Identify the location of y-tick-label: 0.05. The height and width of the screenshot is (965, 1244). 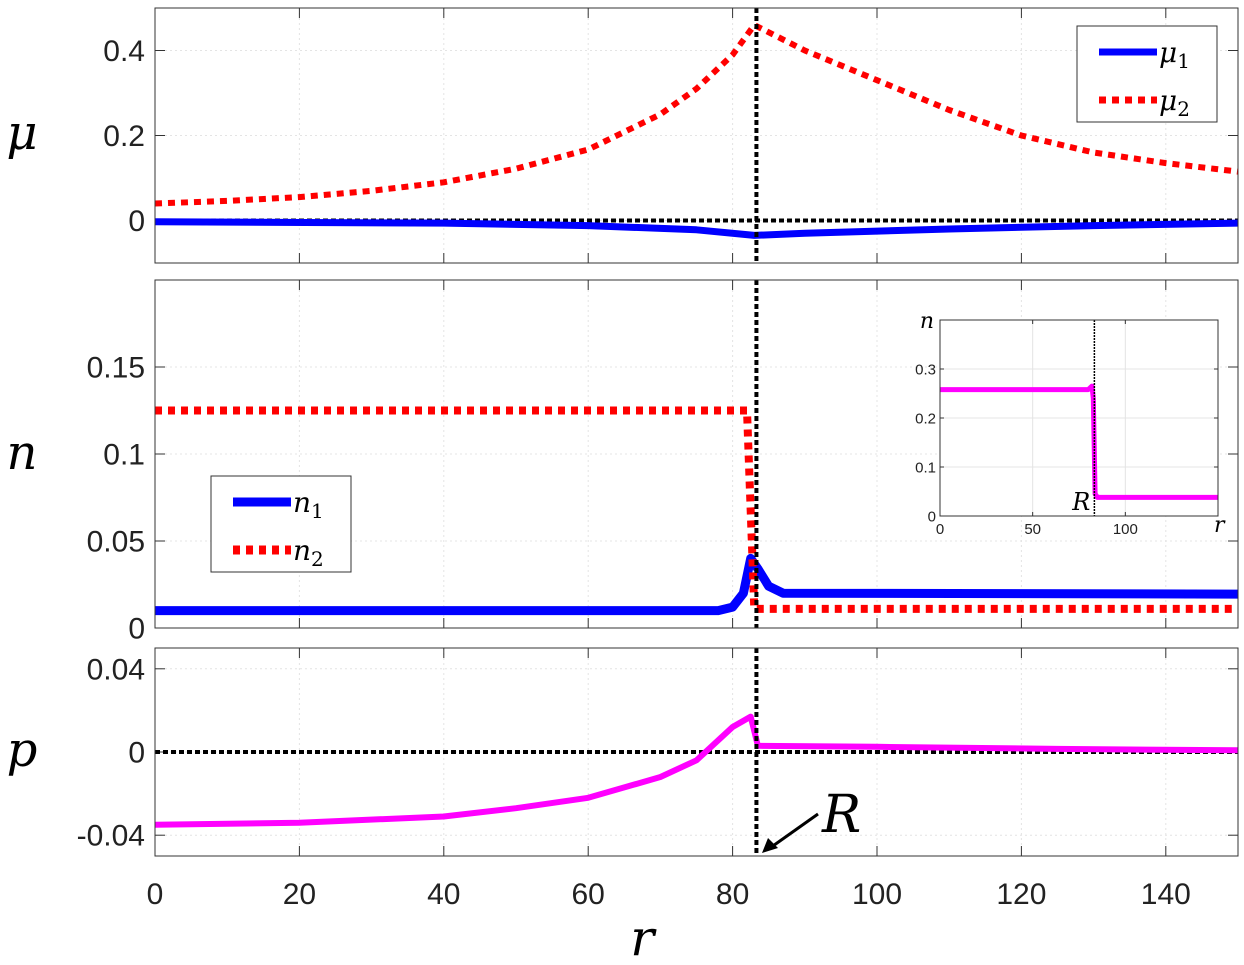
(116, 542).